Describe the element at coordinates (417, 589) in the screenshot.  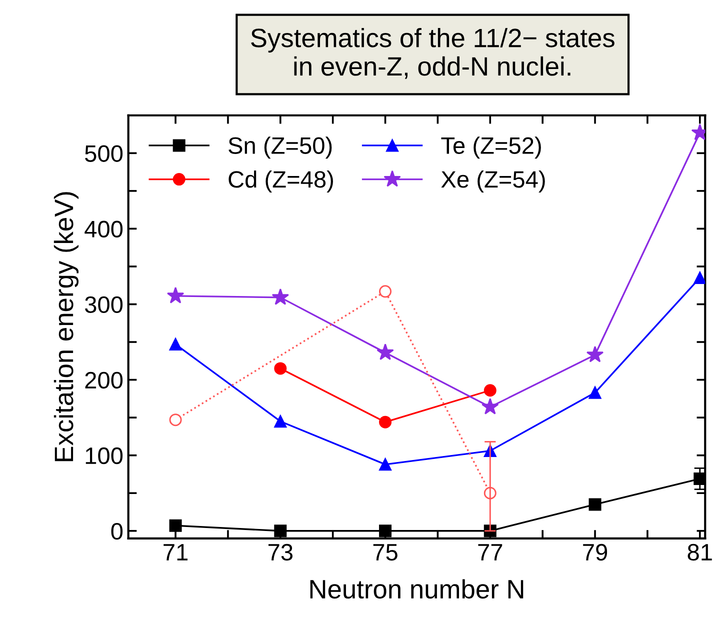
I see `x-axis-title: Neutron number N` at that location.